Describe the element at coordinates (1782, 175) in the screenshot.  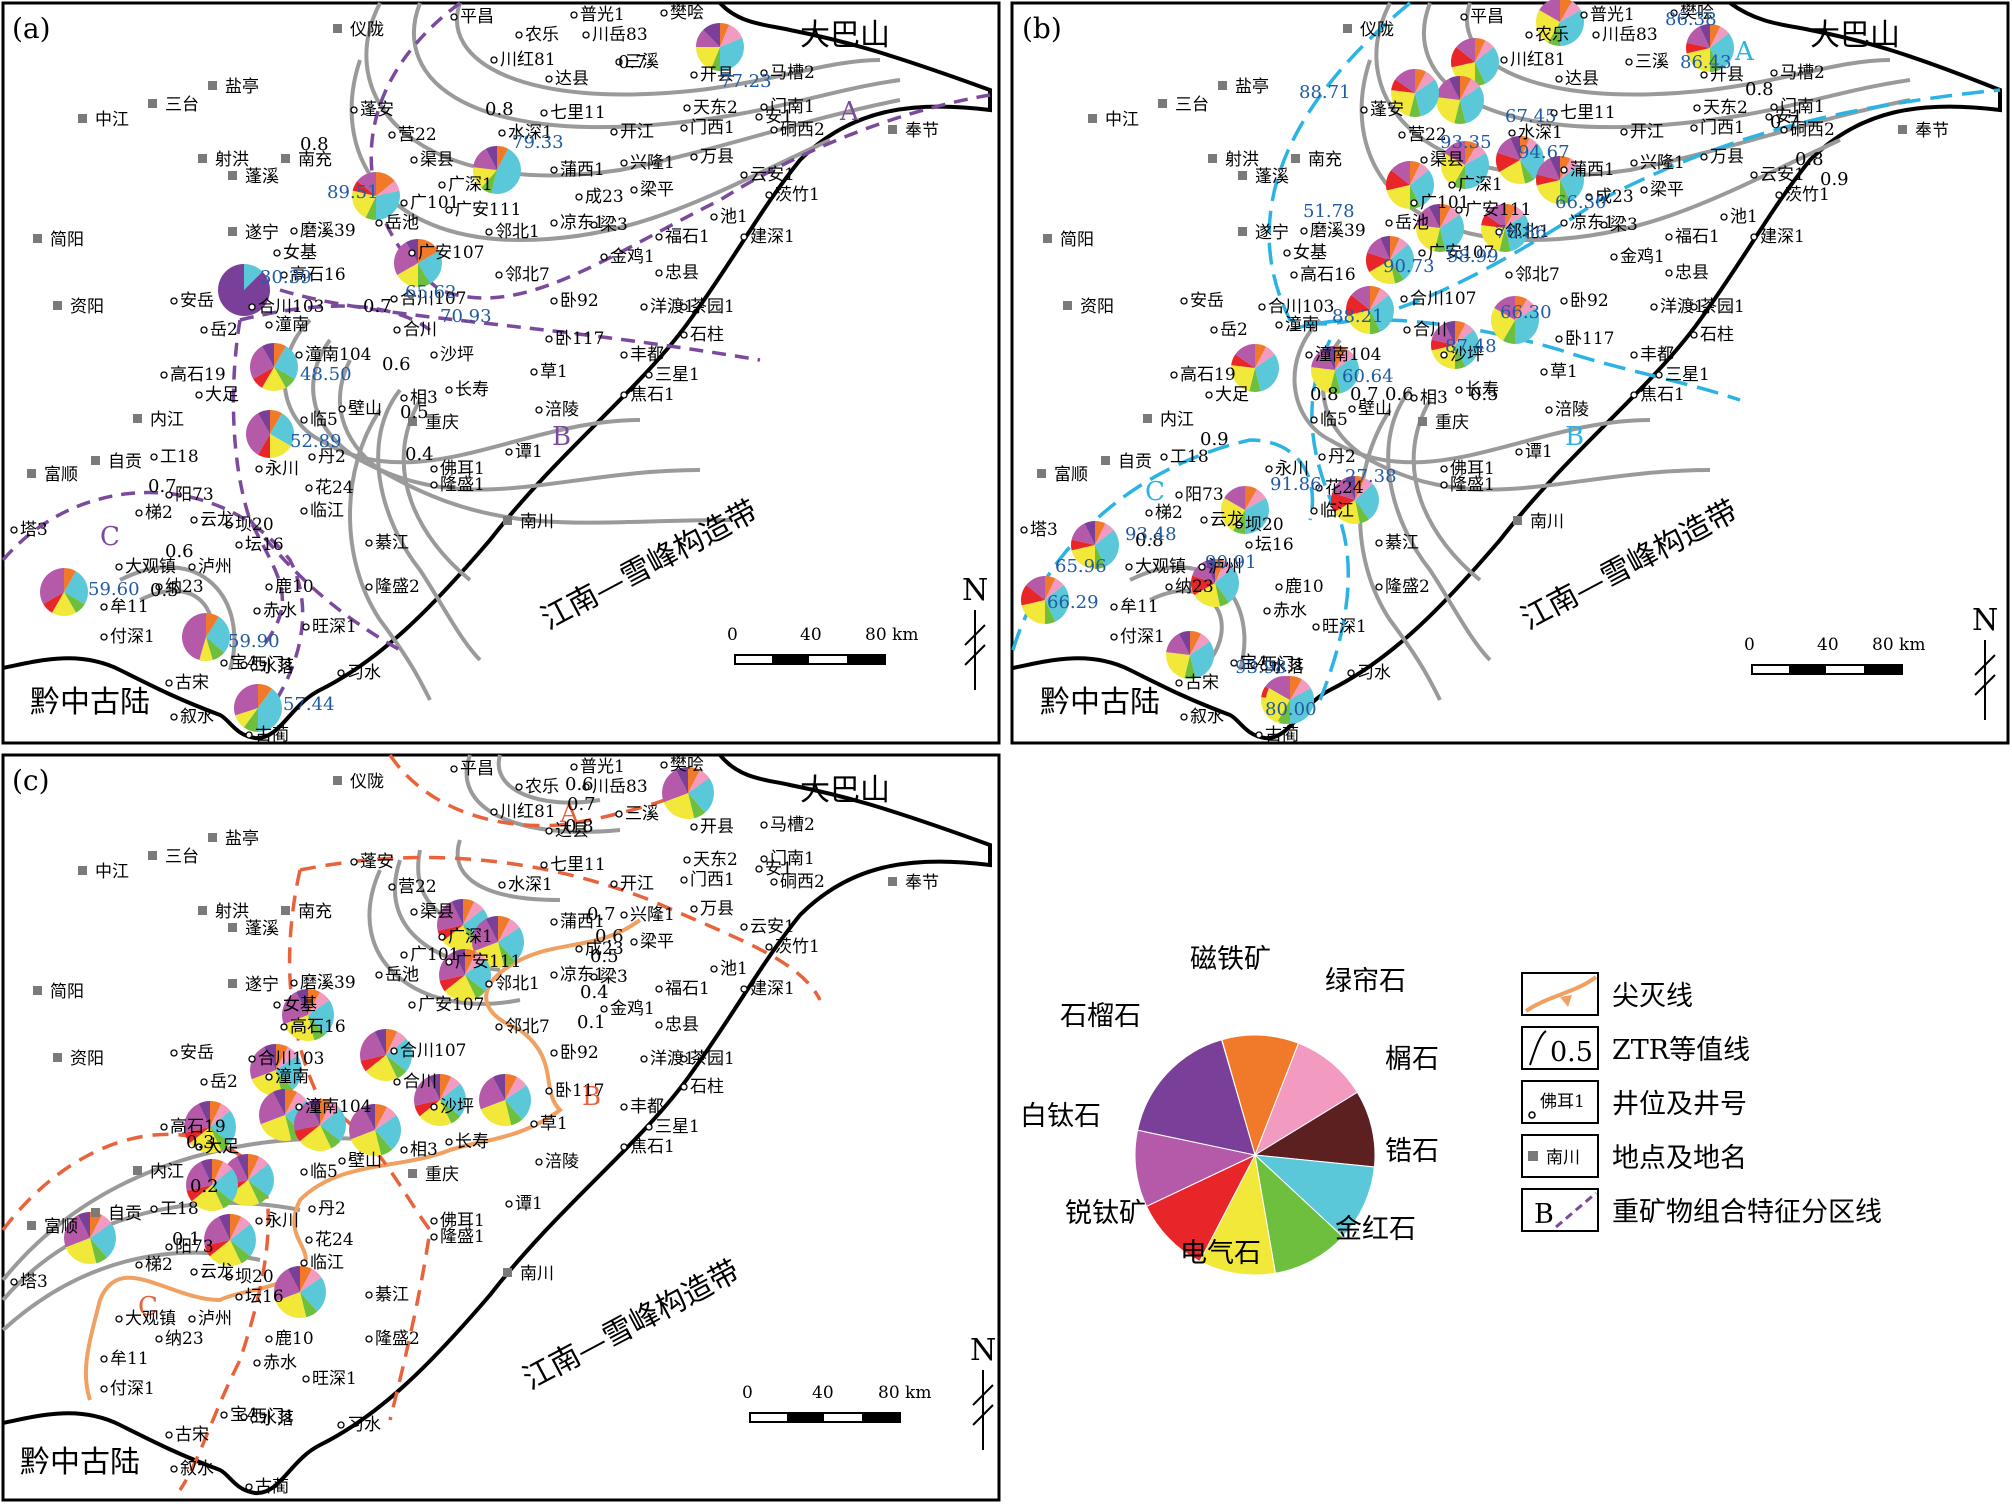
I see `well-label: 云安1` at that location.